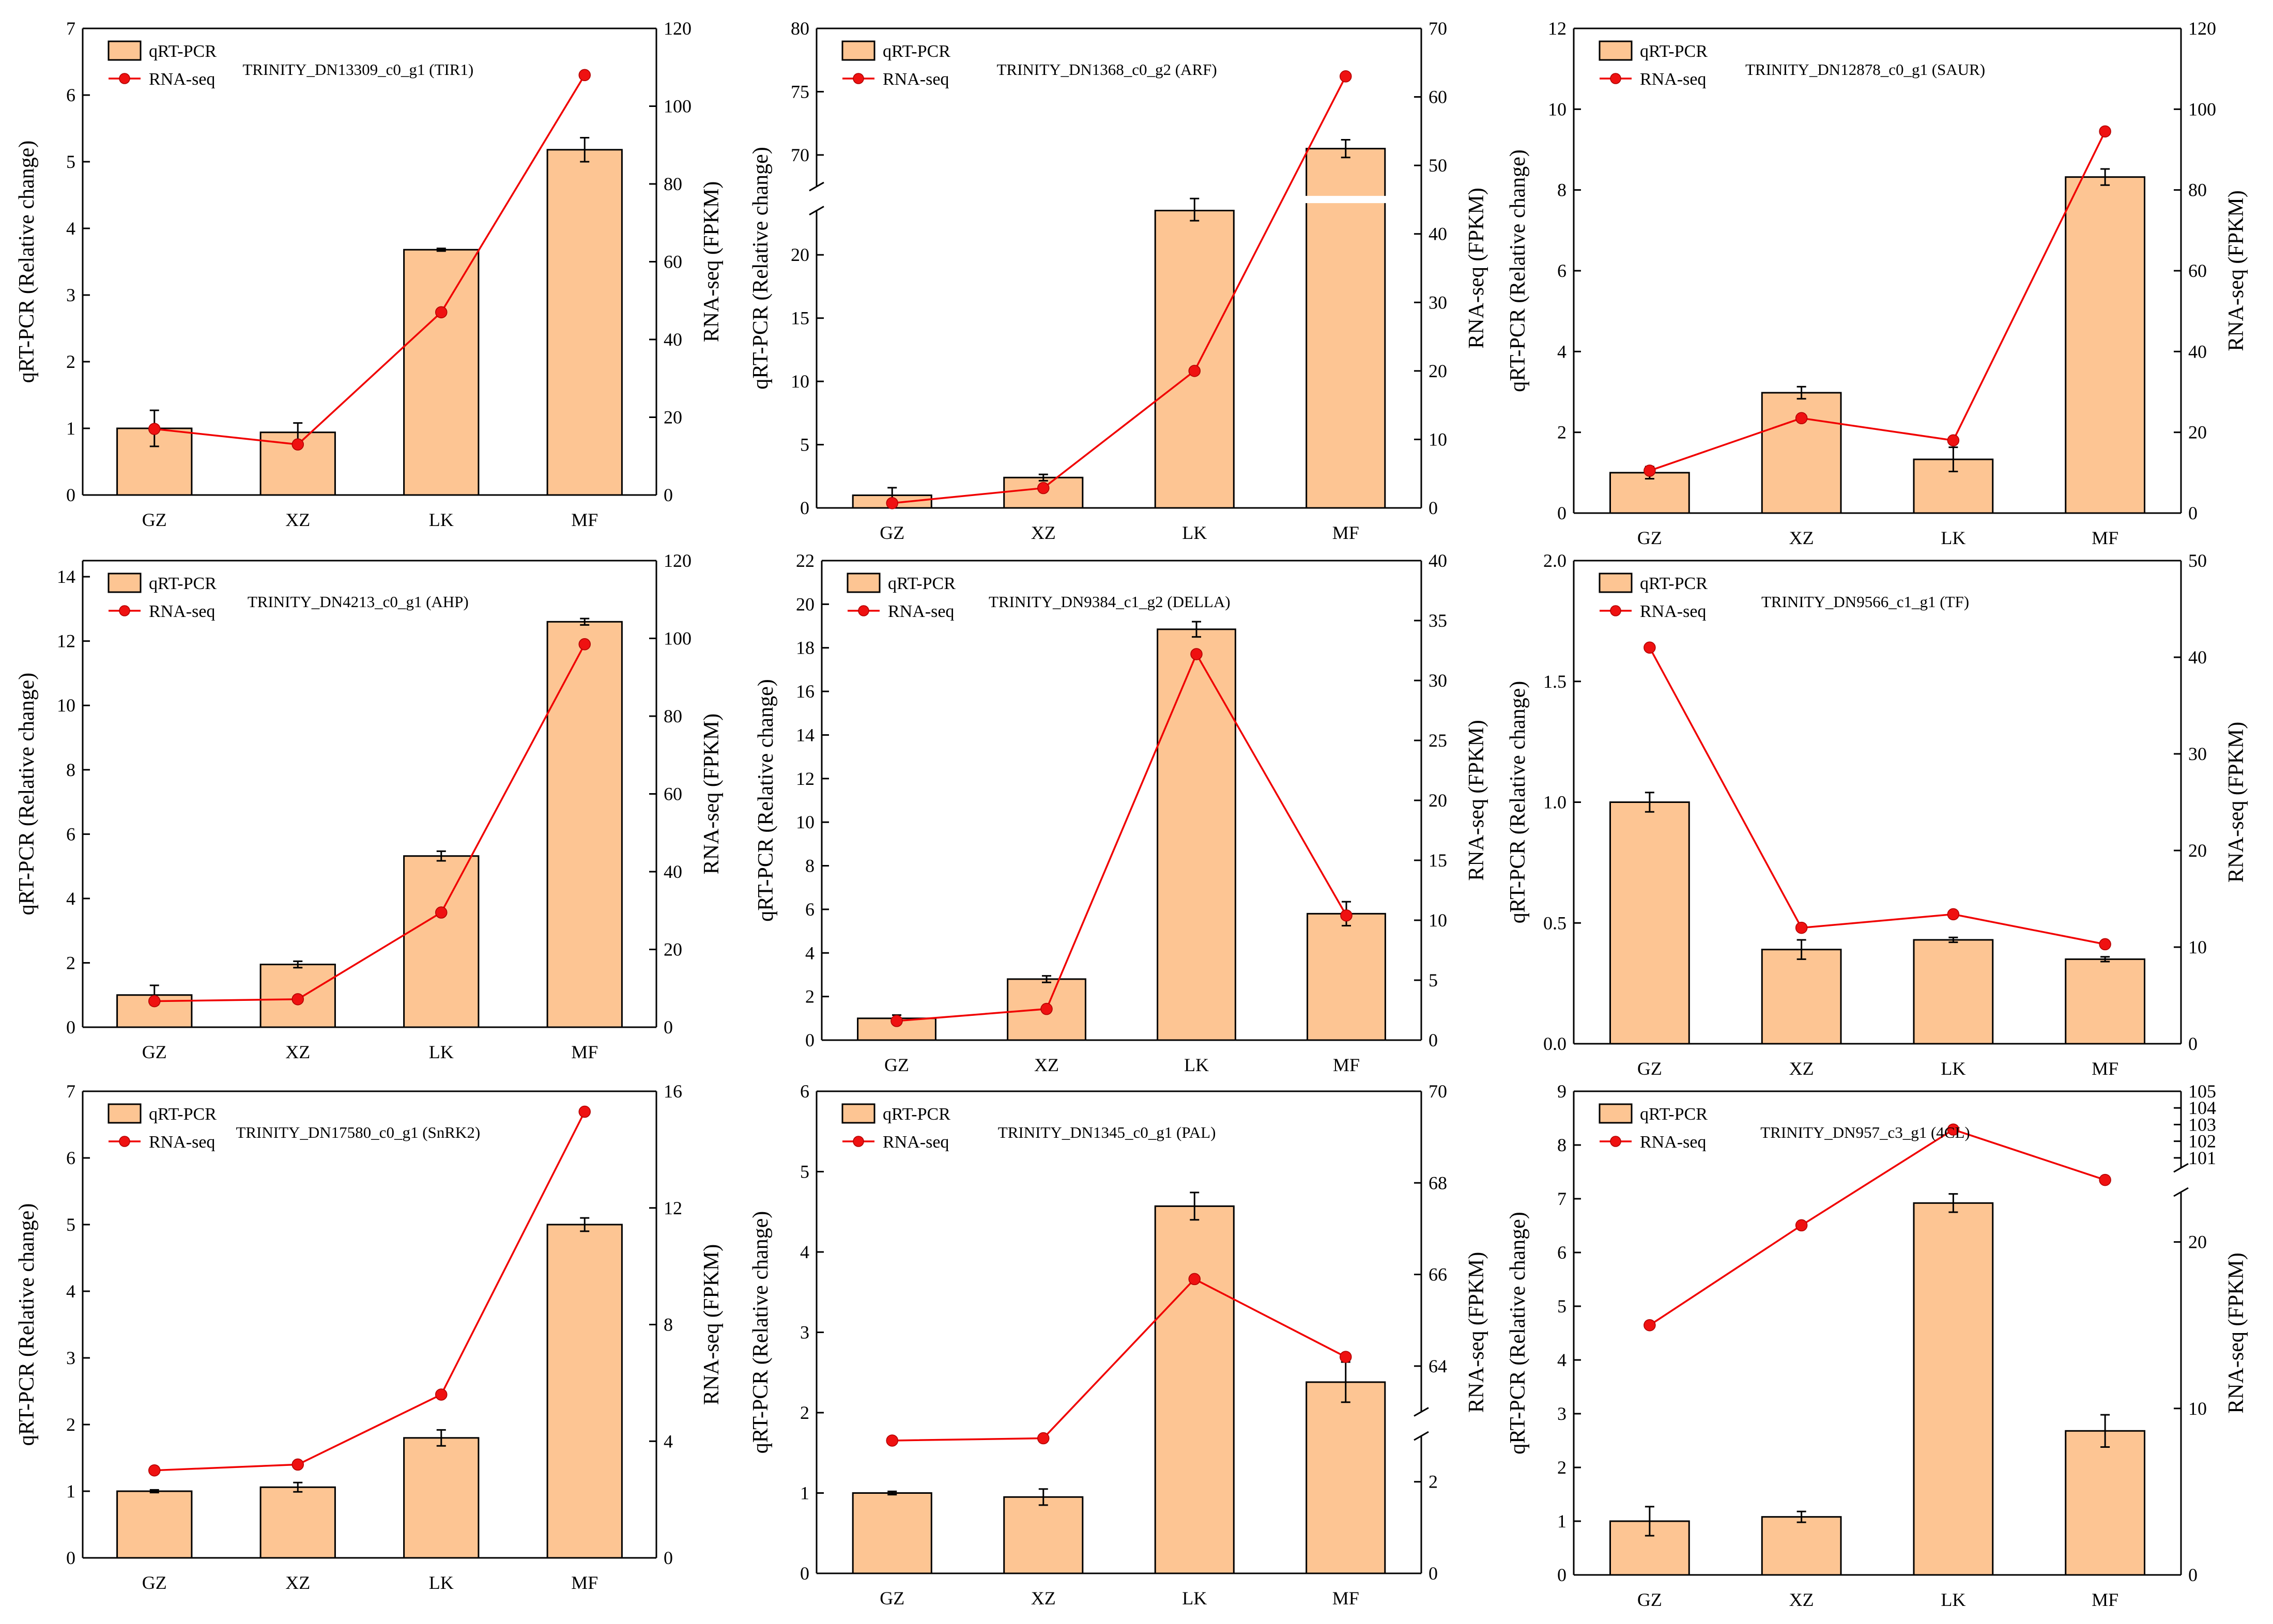 This screenshot has width=2273, height=1624. What do you see at coordinates (1554, 802) in the screenshot?
I see `left-tick-label: 1.0` at bounding box center [1554, 802].